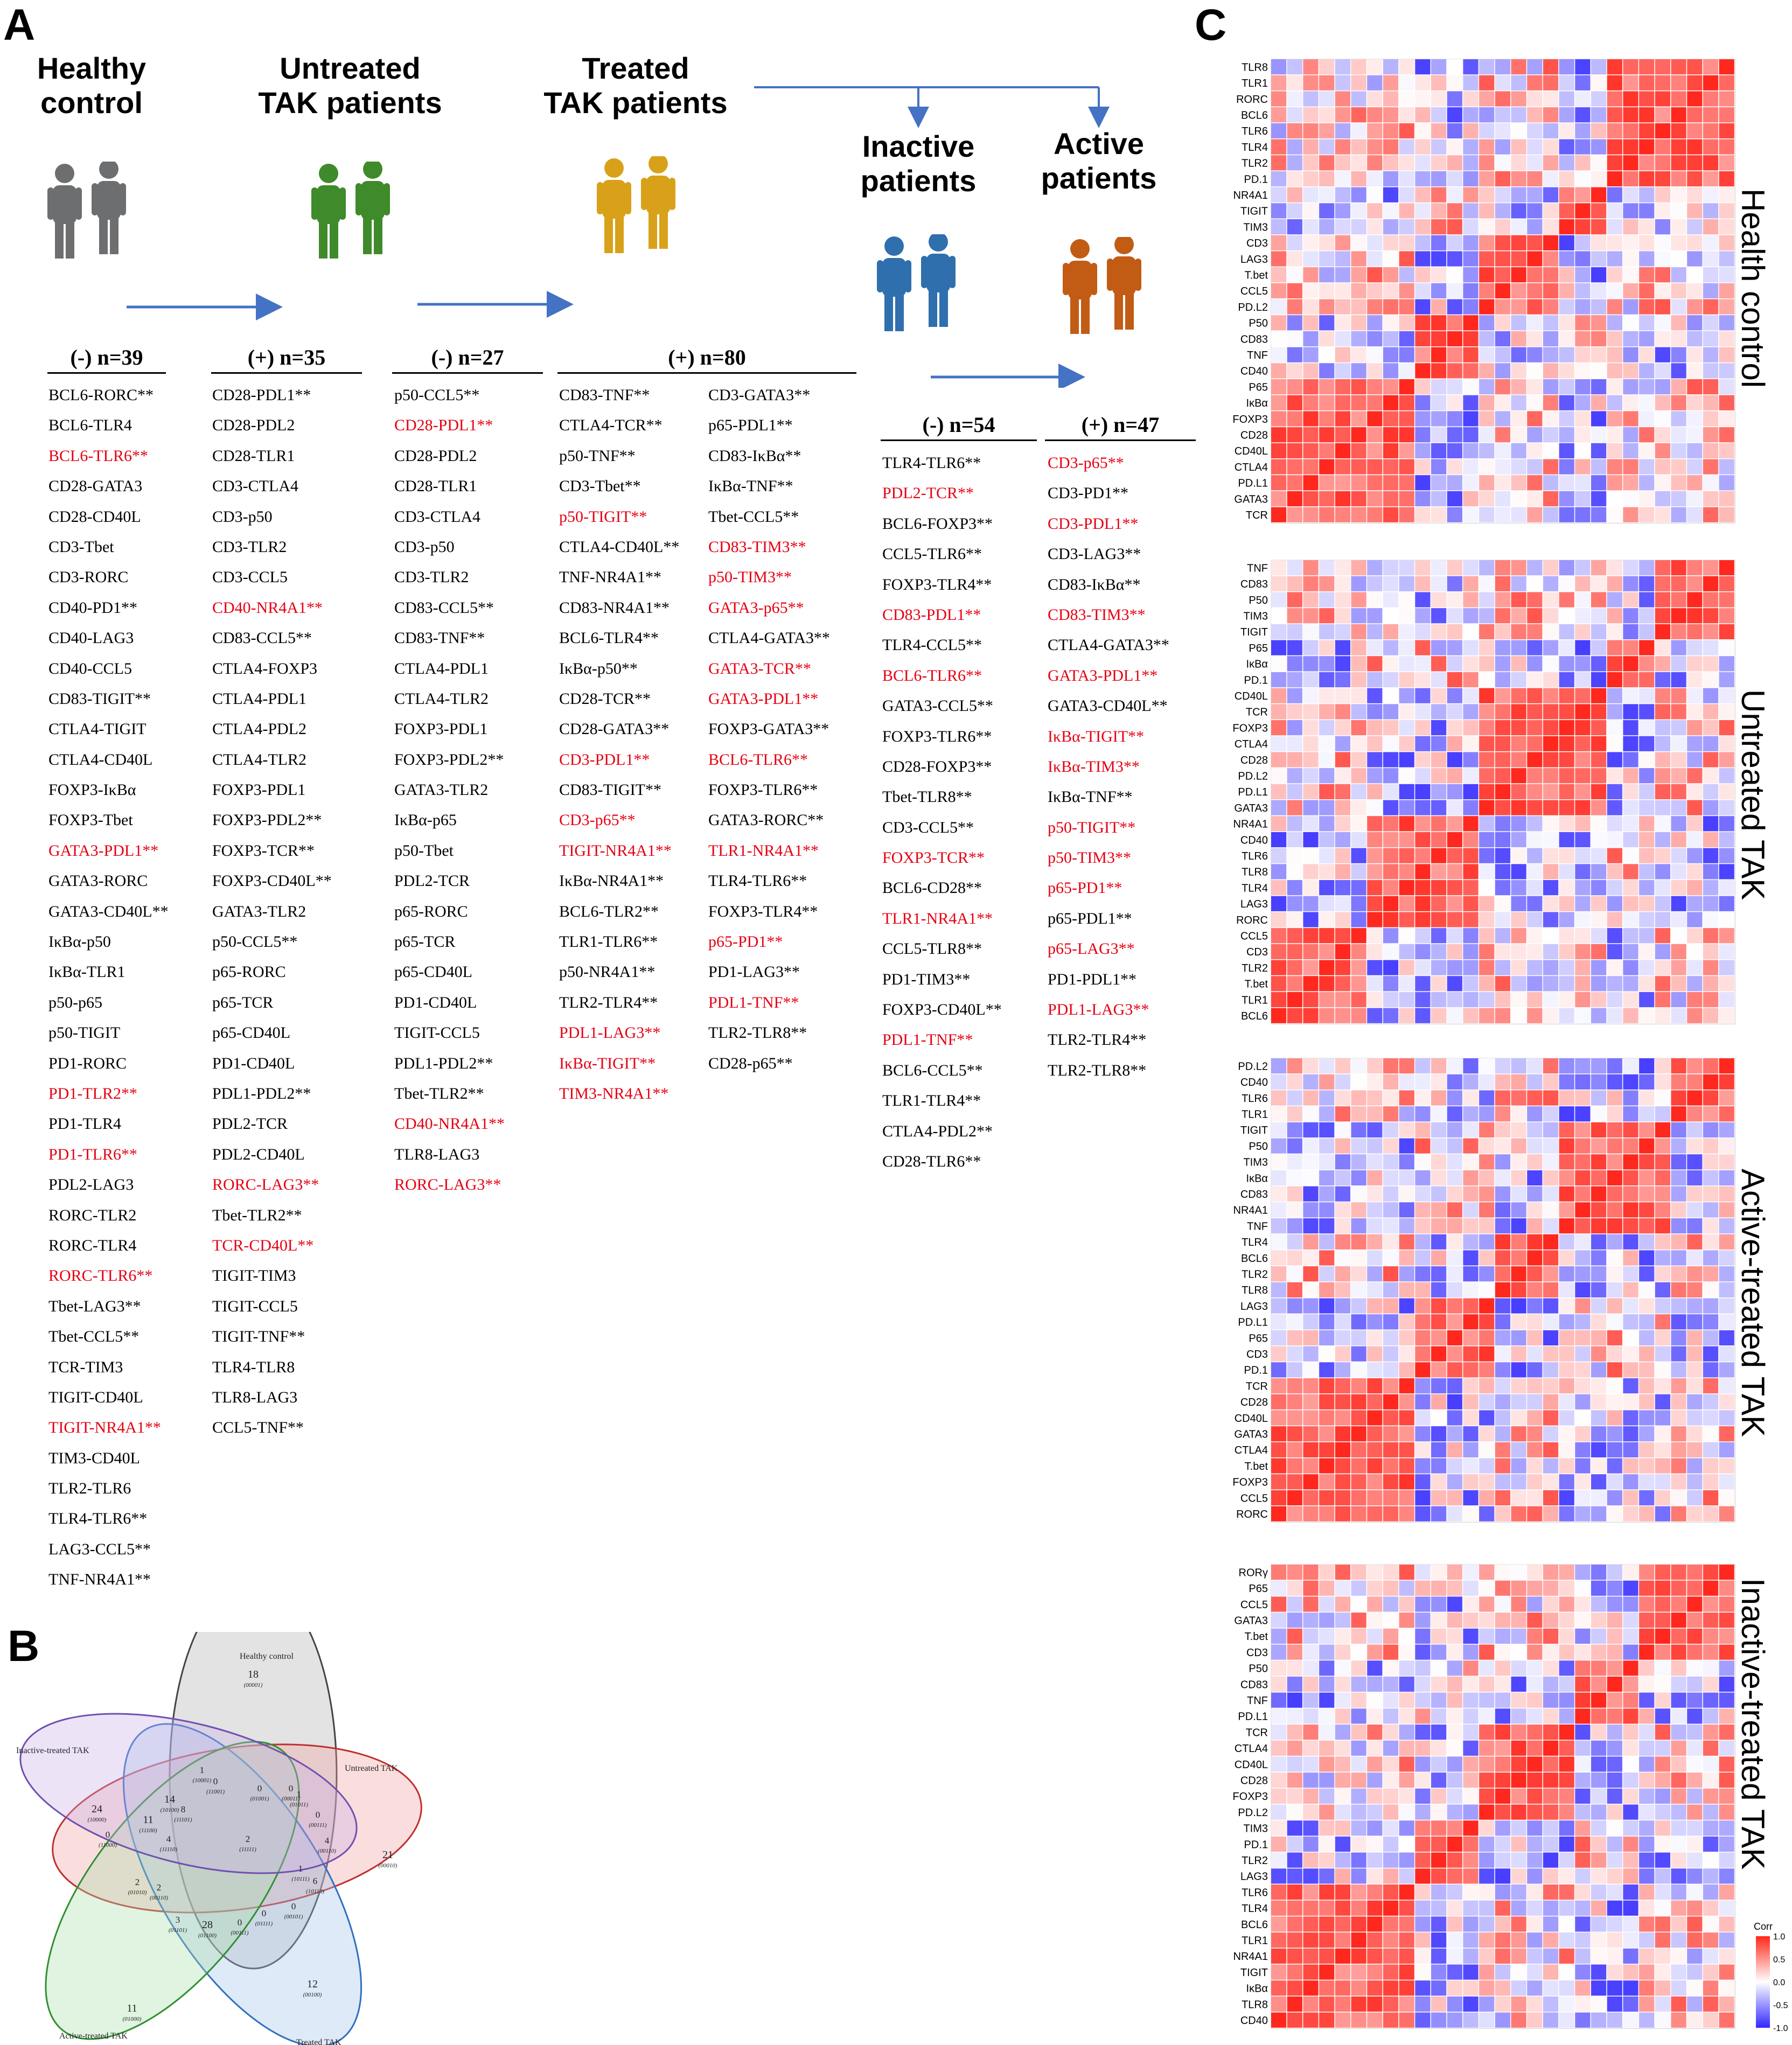 The image size is (1792, 2045). Describe the element at coordinates (1255, 1114) in the screenshot. I see `heatmap-gene-label: TLR1` at that location.